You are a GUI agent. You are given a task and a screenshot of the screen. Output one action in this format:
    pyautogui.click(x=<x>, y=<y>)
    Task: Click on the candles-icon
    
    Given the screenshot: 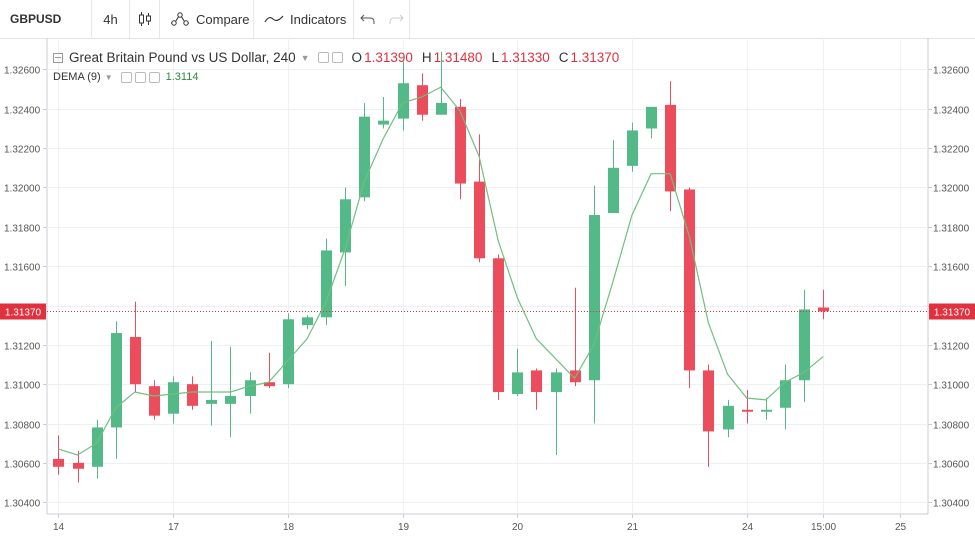 What is the action you would take?
    pyautogui.click(x=145, y=19)
    